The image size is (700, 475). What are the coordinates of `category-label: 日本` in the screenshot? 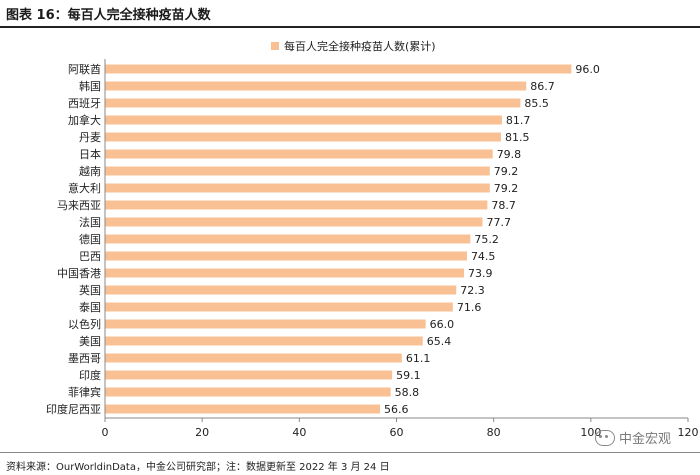 It's located at (90, 154).